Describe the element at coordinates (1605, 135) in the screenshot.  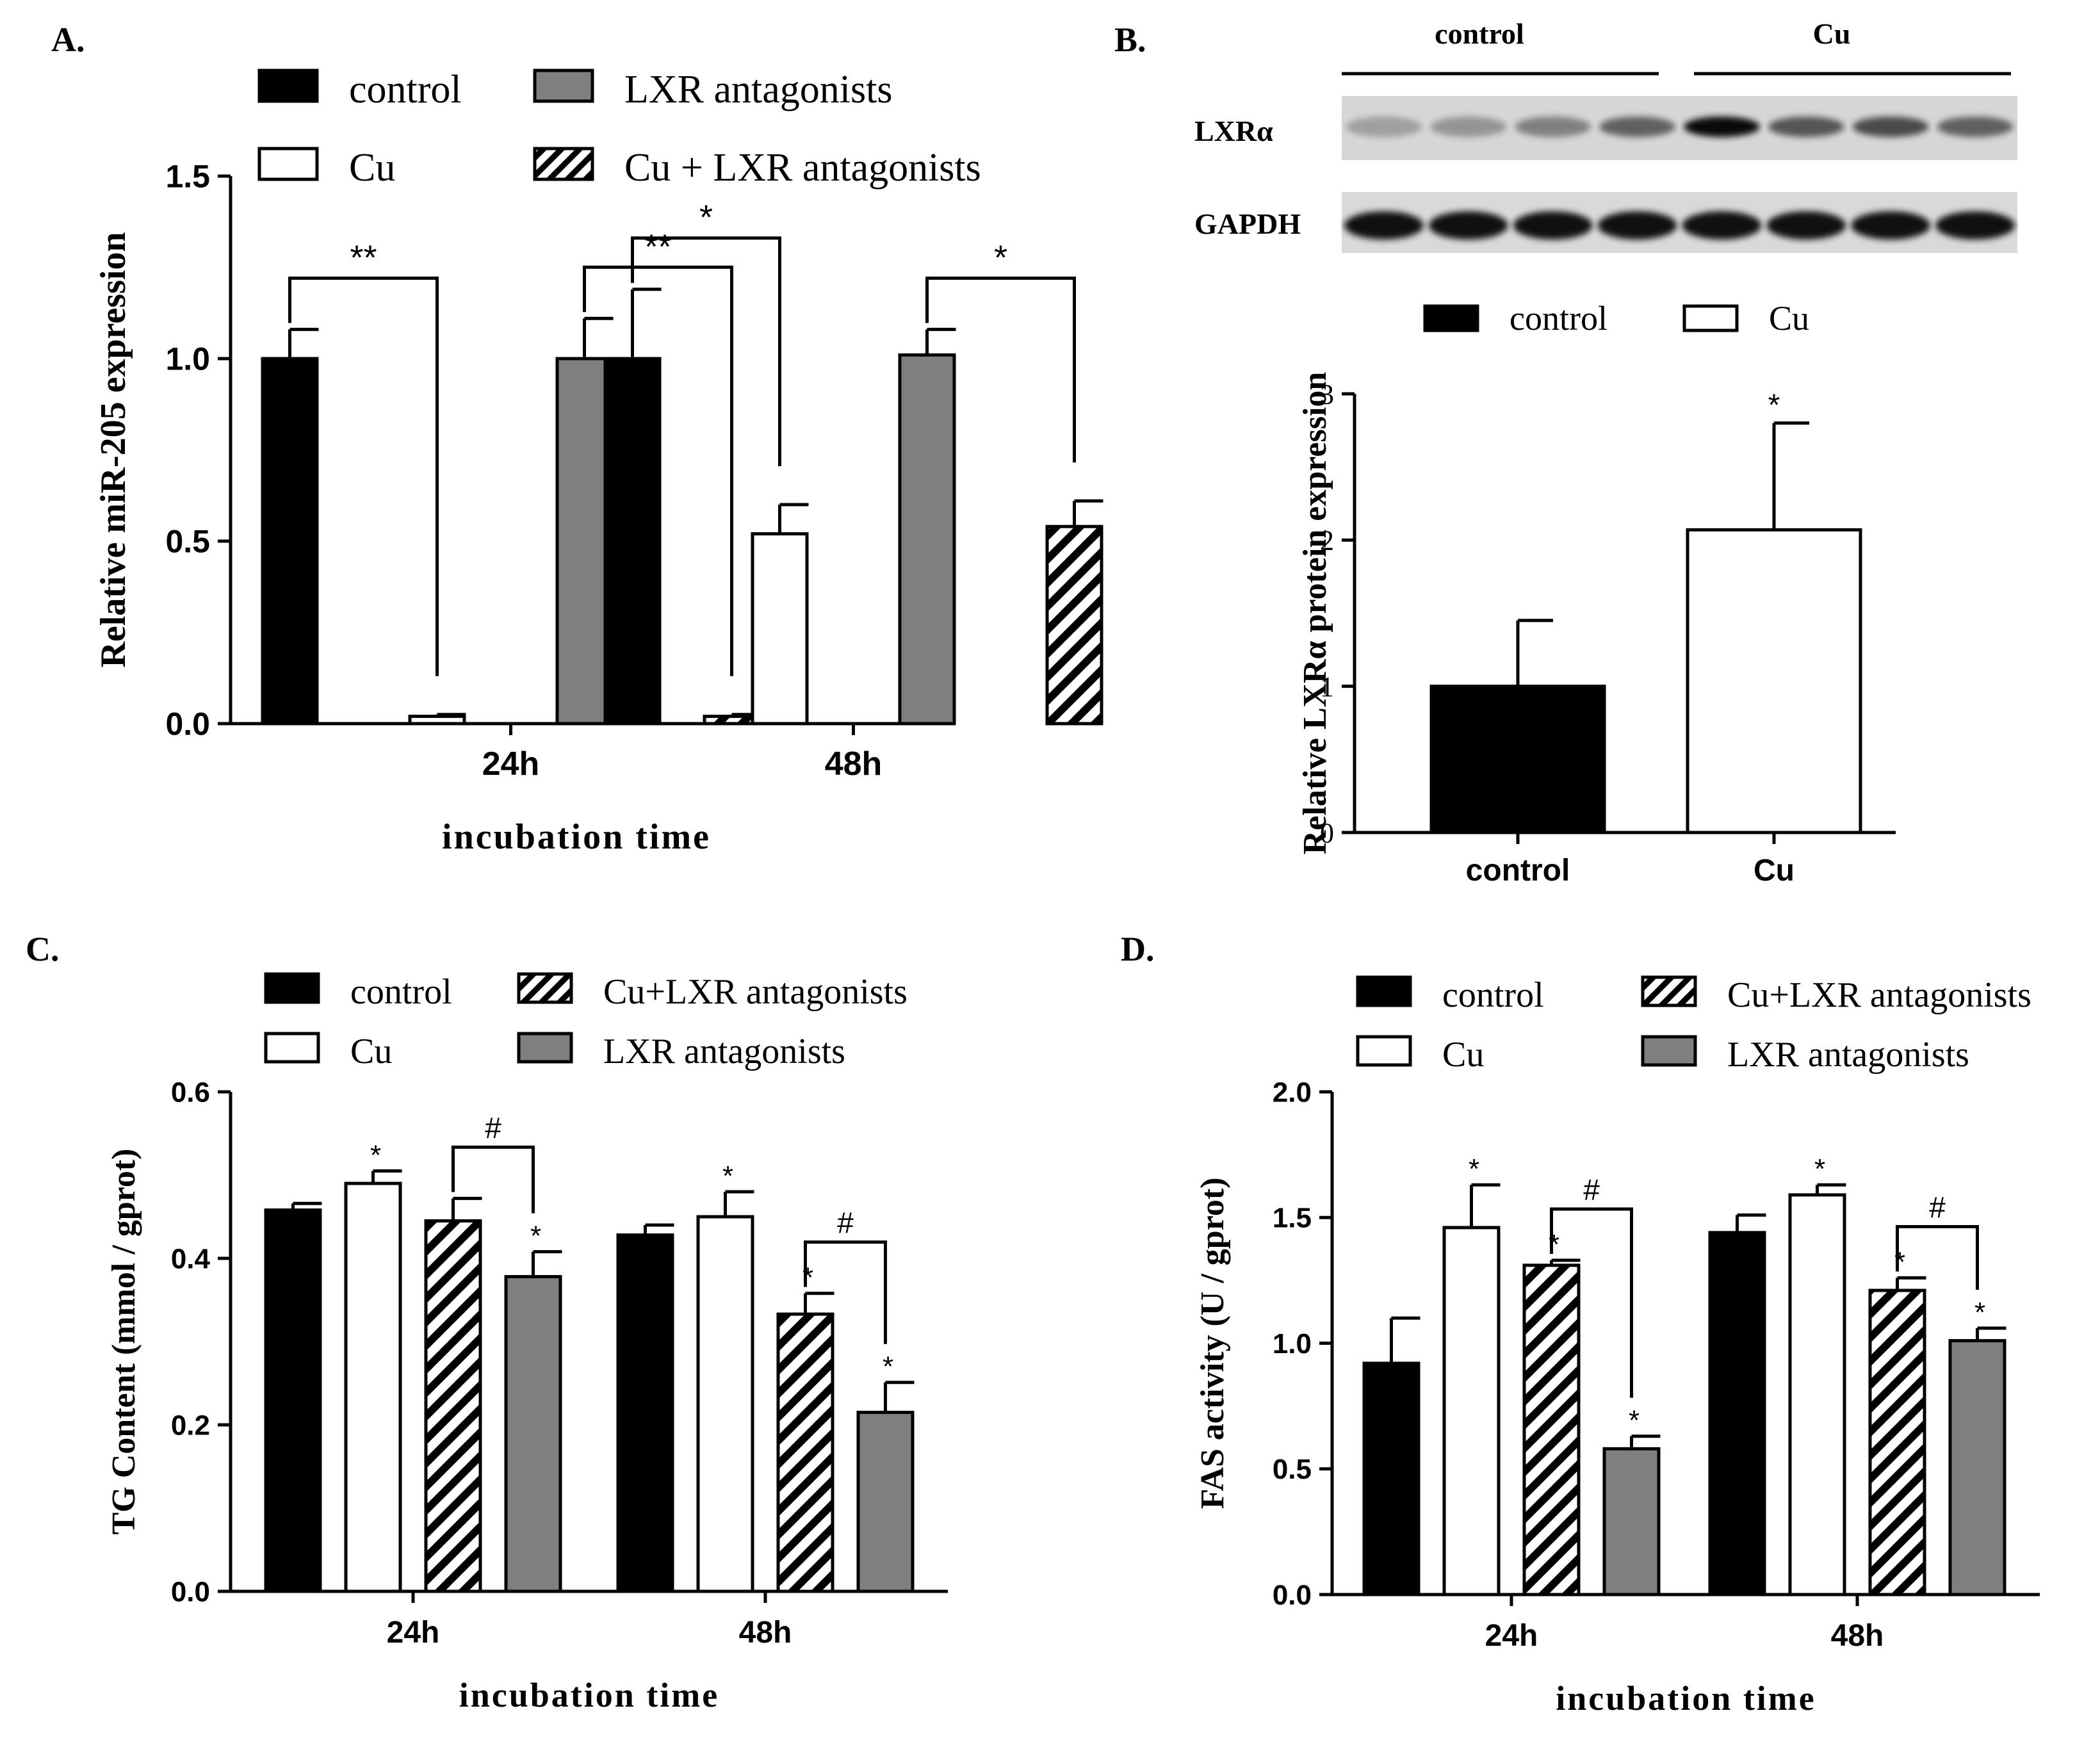
I see `western-blot: control Cu LXRα GAPDH` at that location.